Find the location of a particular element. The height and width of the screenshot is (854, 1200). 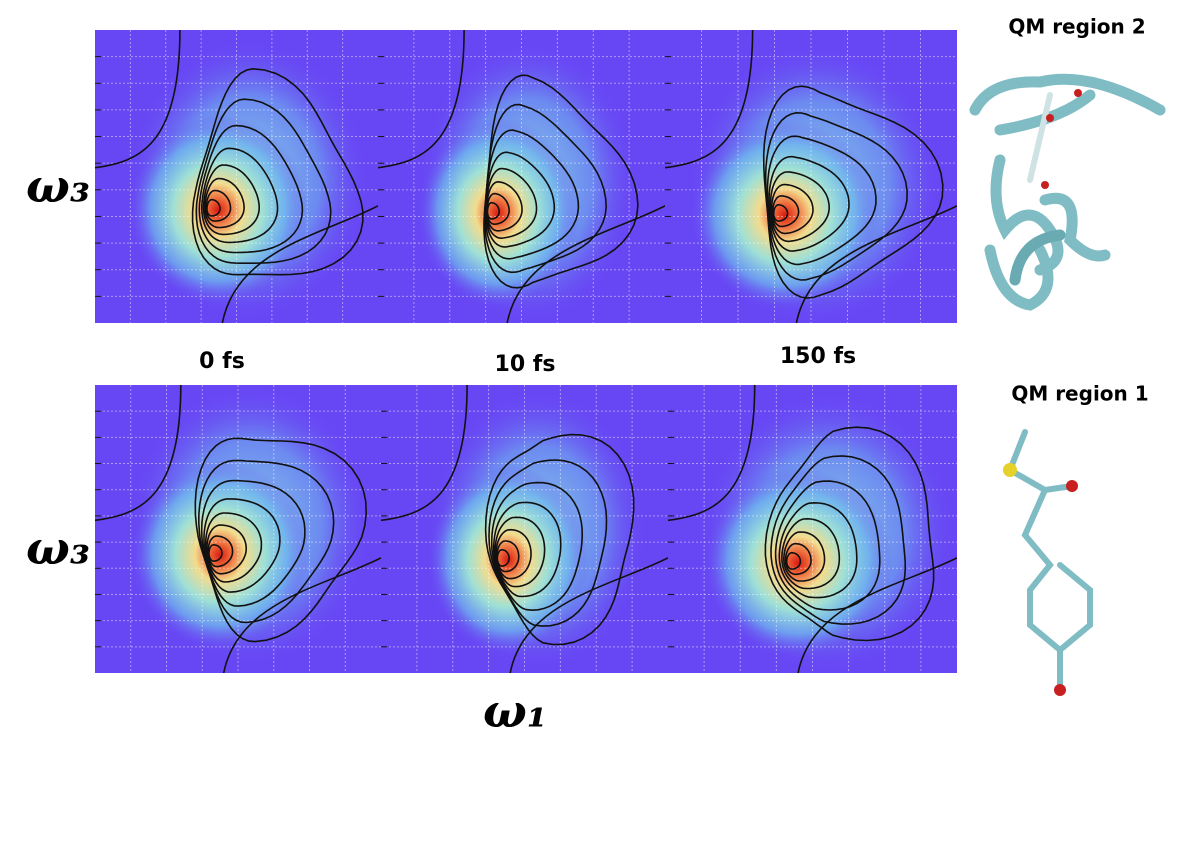

molecule-structure is located at coordinates (1049, 561).